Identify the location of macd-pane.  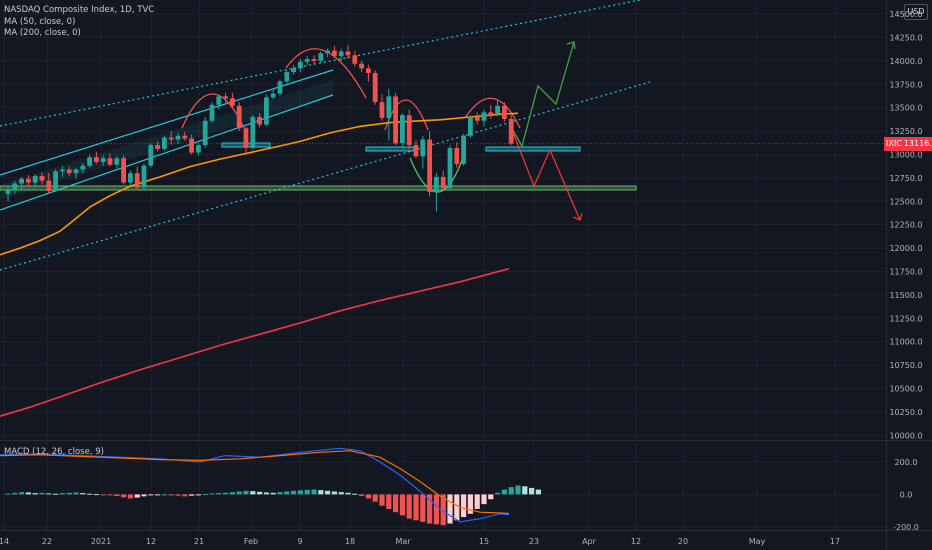
(270, 486).